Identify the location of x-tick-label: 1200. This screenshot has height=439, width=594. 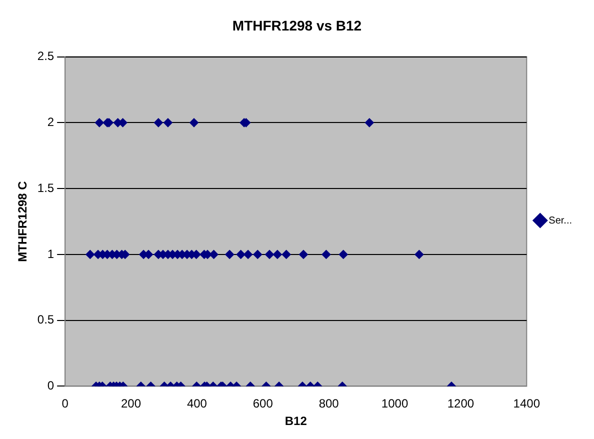
(460, 403).